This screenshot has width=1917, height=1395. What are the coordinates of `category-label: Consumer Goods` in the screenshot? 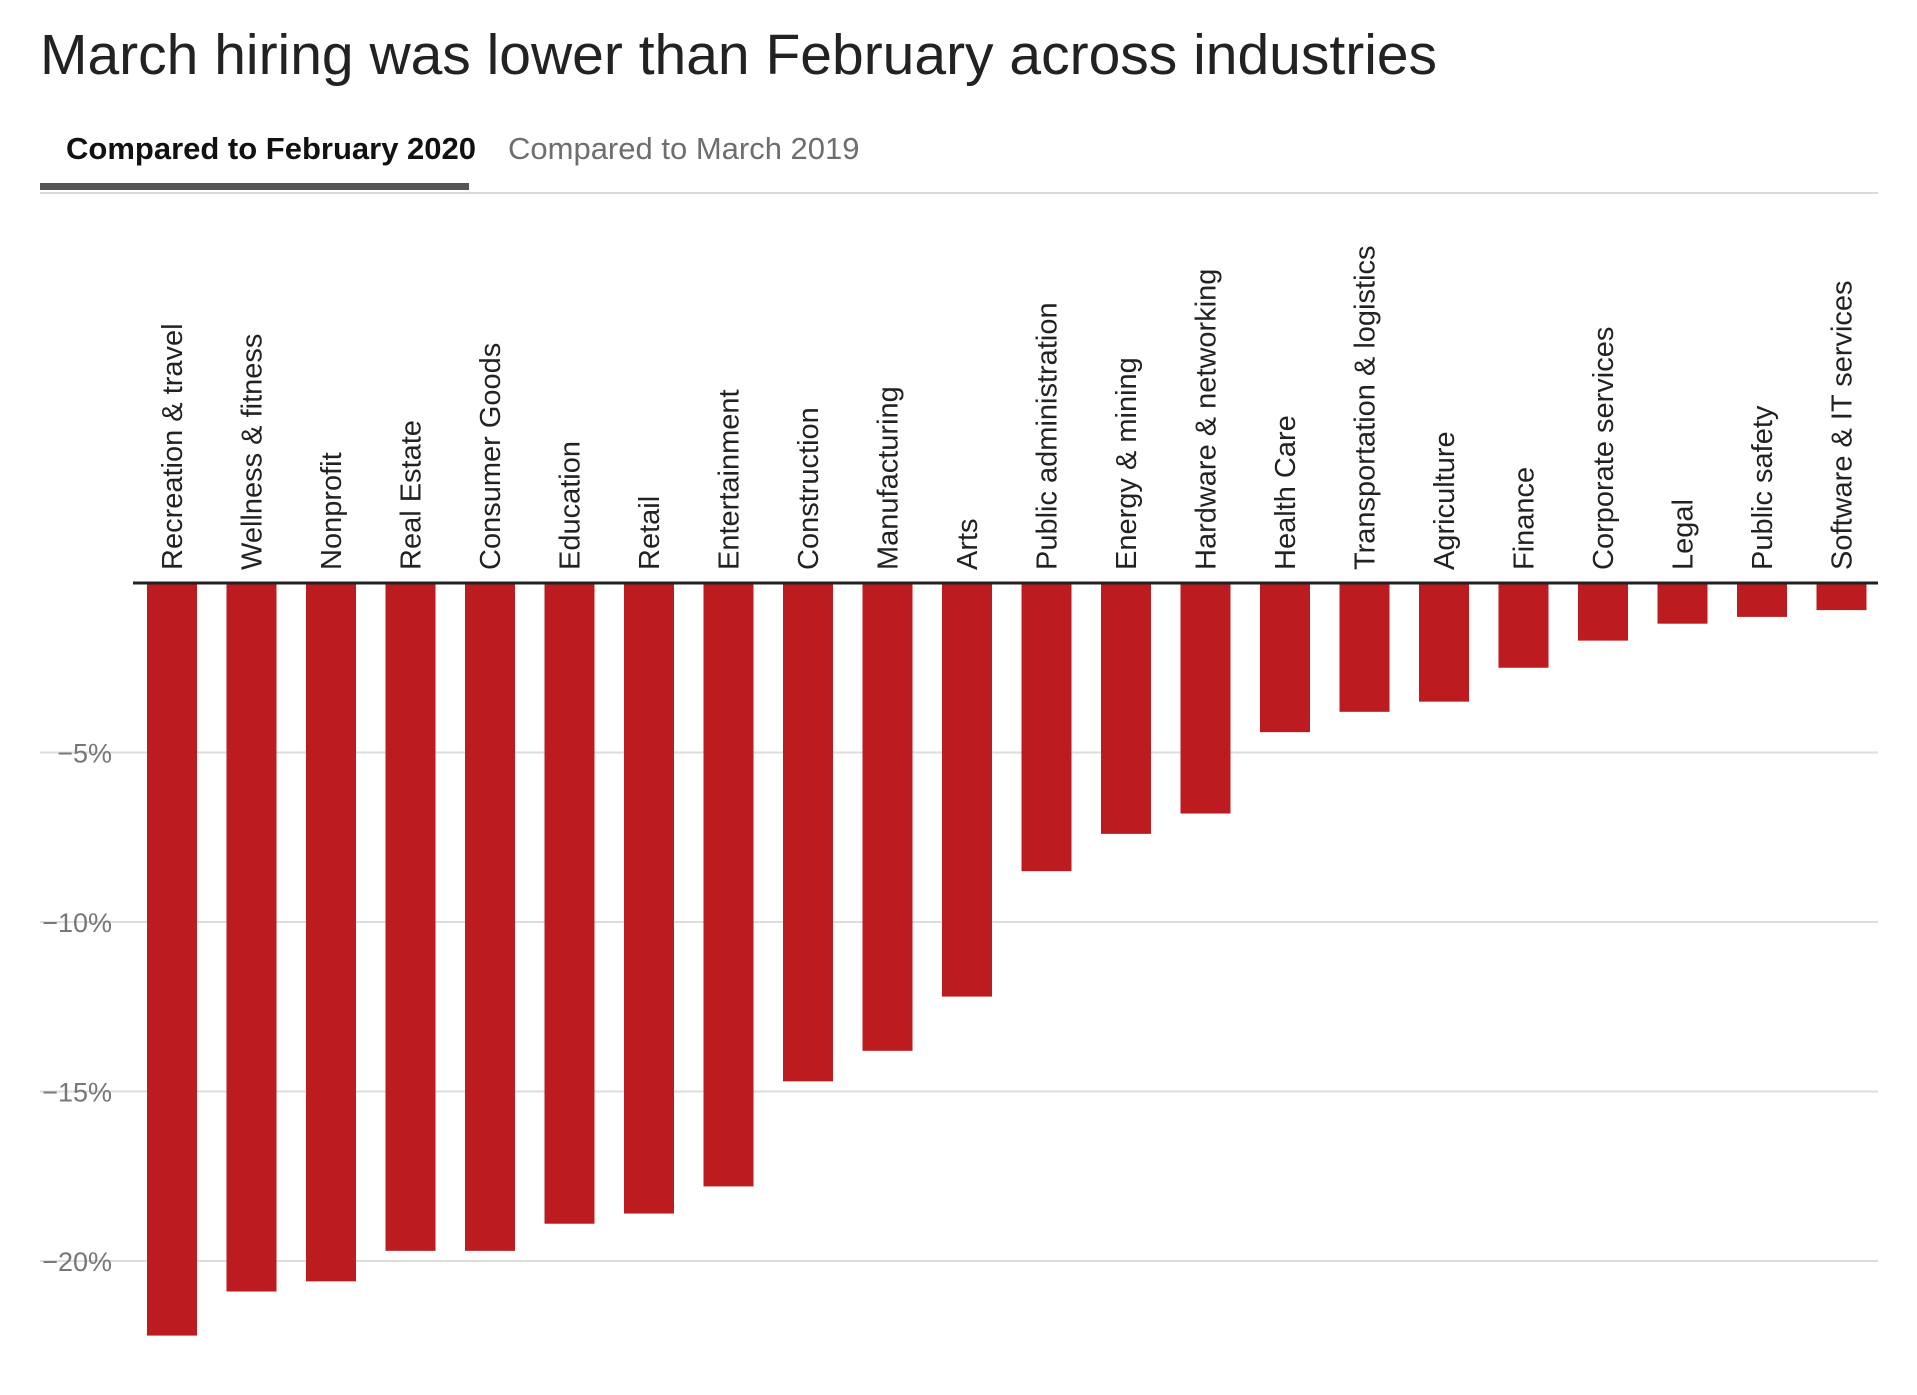 It's located at (491, 456).